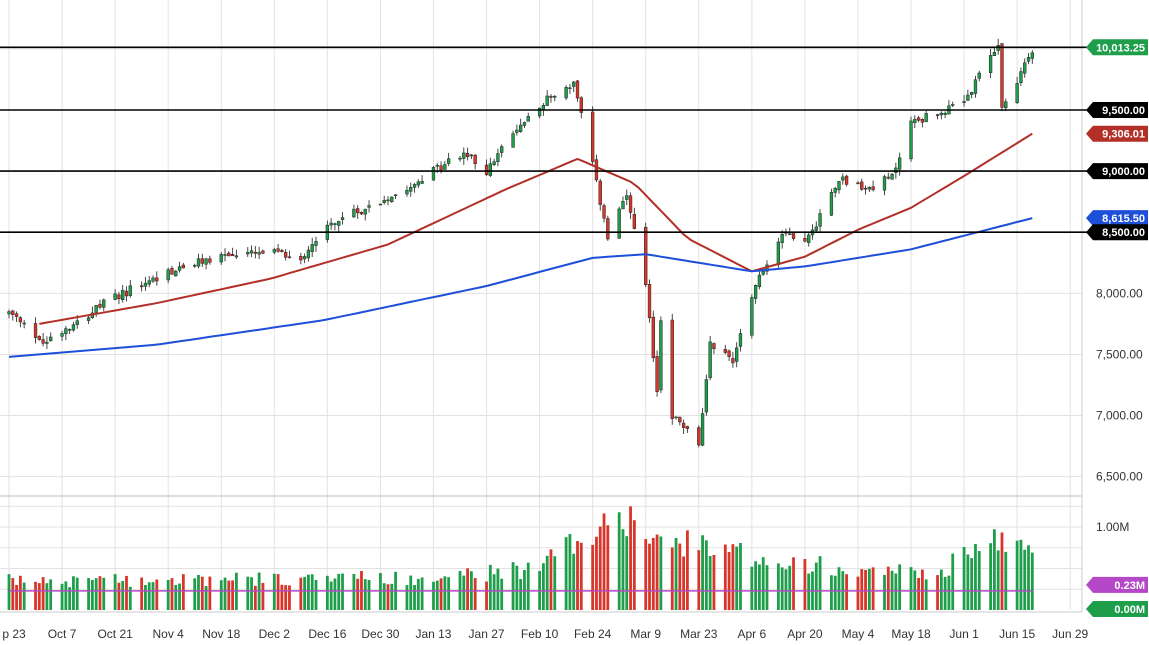  I want to click on x-axis-label: Jun 15, so click(1017, 634).